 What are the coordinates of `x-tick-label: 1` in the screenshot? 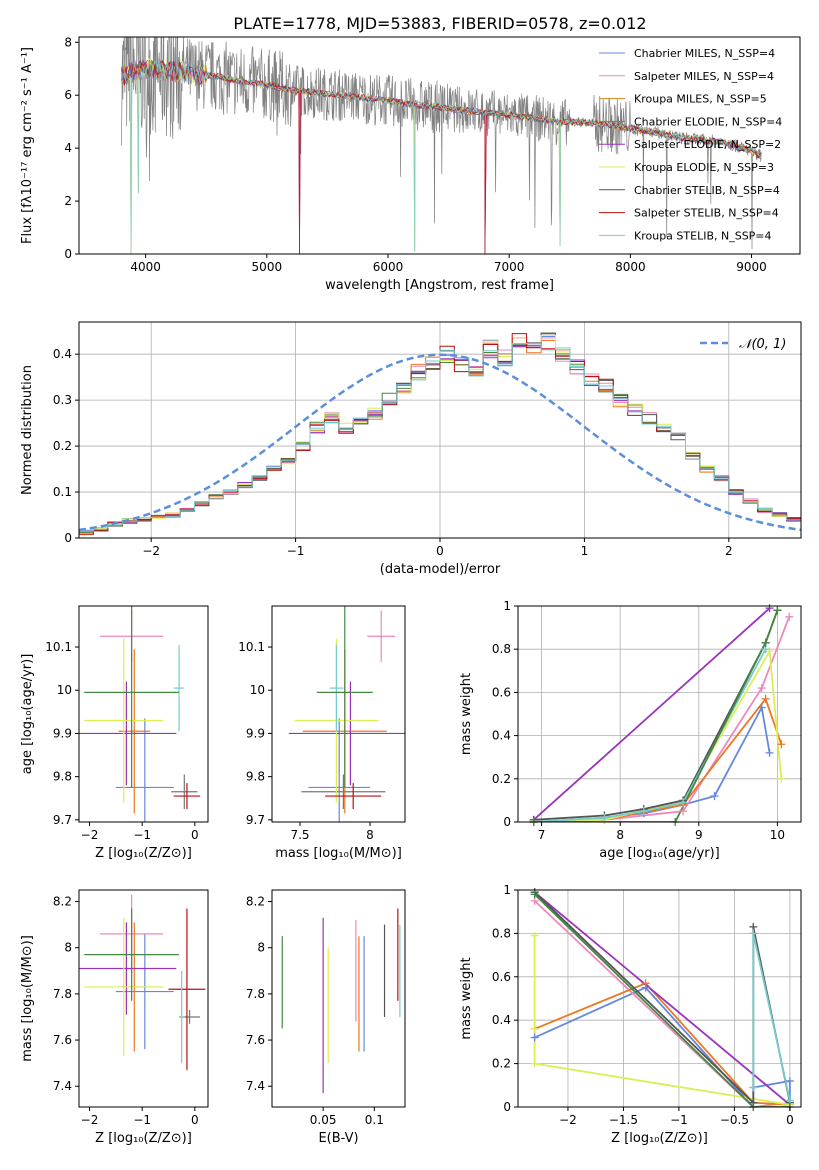 It's located at (585, 551).